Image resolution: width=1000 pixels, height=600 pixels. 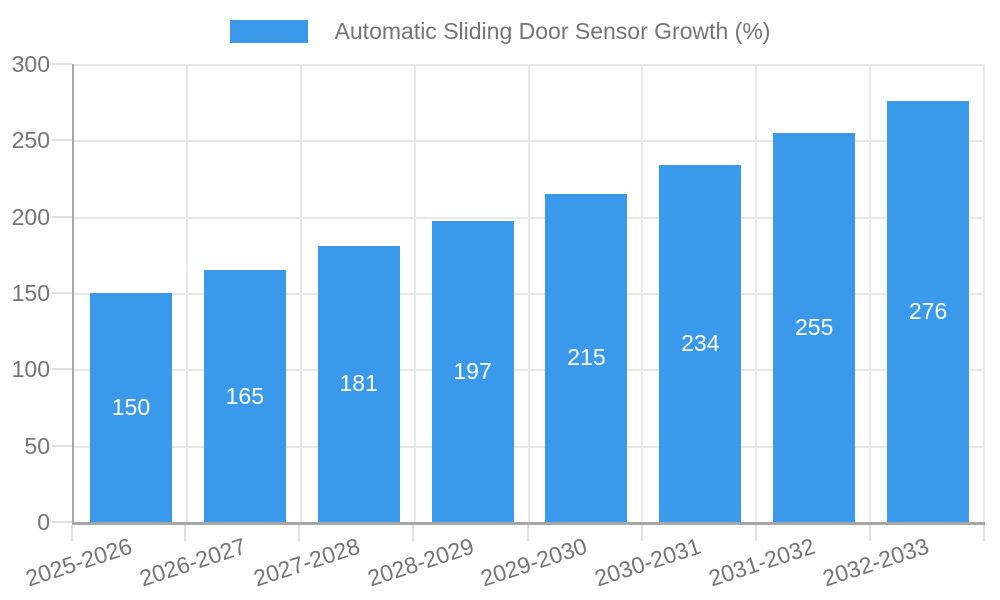 I want to click on bar-2030-2031: 234, so click(x=700, y=343).